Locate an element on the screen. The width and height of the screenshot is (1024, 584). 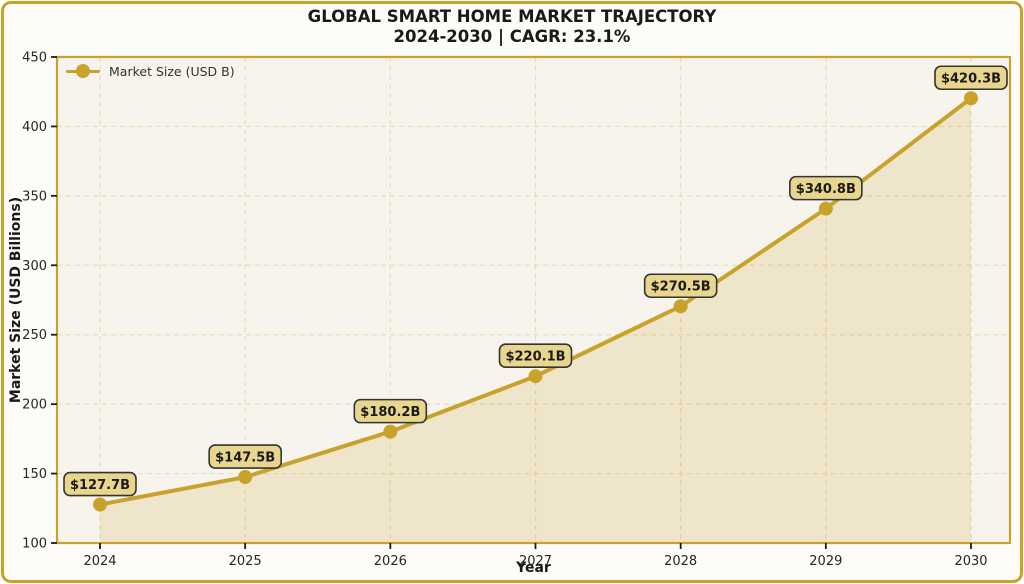
y-tick-label: 250 is located at coordinates (34, 335).